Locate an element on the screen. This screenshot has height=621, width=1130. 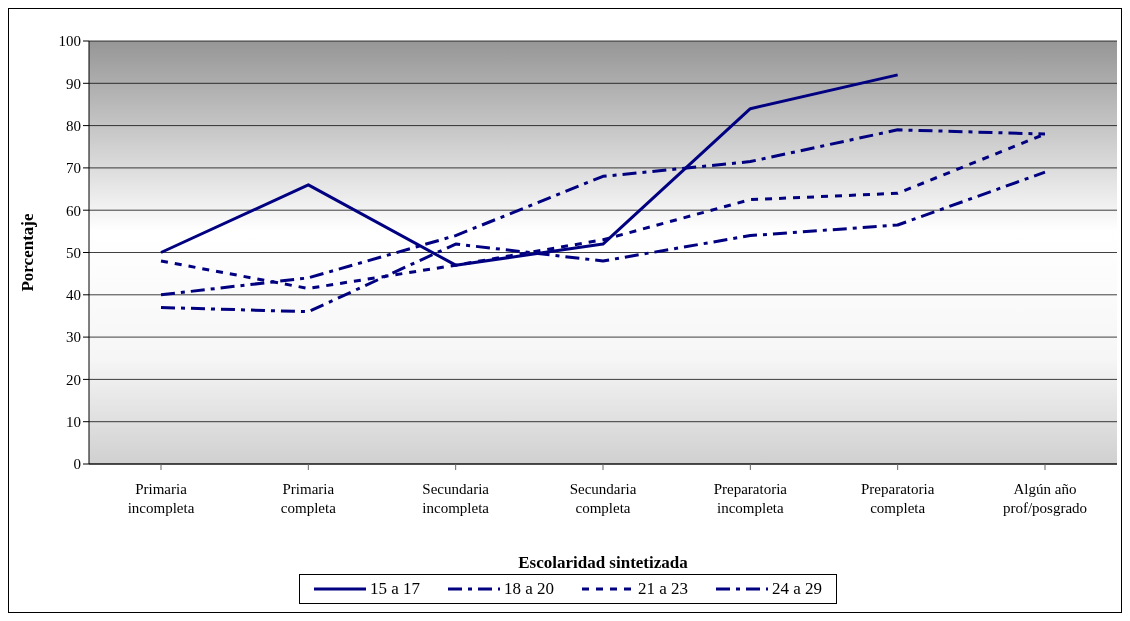
legend-label: 24 a 29 is located at coordinates (797, 589).